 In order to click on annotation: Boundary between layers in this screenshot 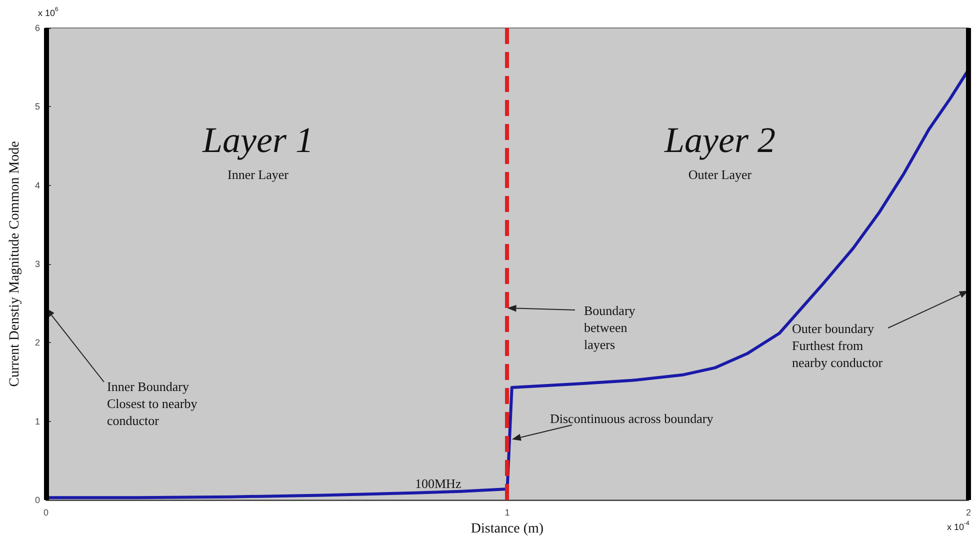, I will do `click(610, 327)`.